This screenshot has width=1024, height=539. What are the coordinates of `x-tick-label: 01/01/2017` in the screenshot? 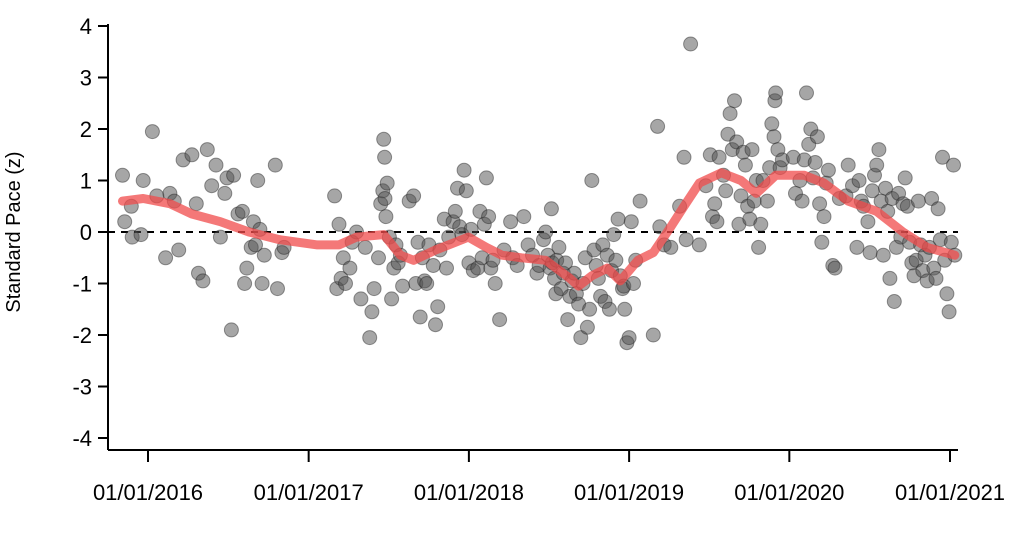 It's located at (309, 492).